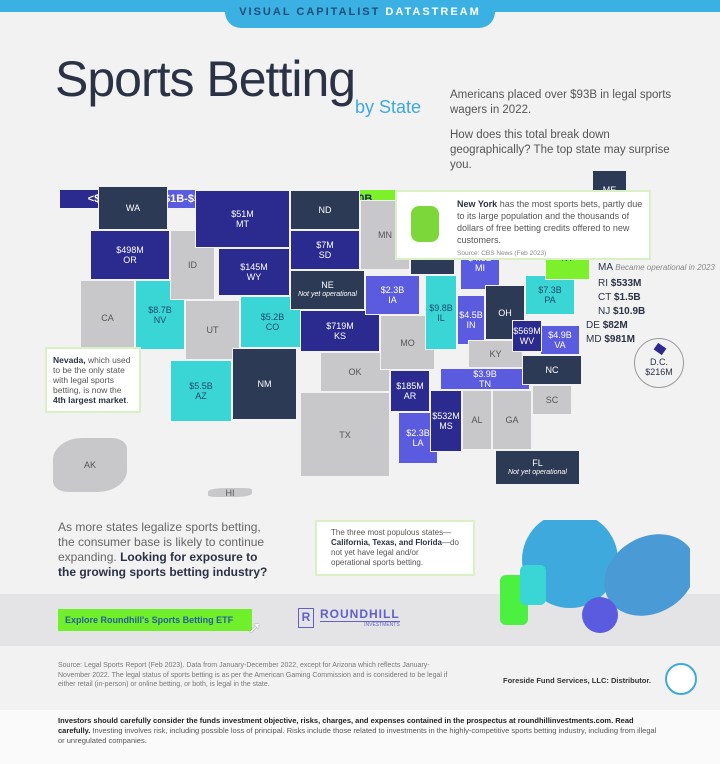 This screenshot has height=764, width=720. What do you see at coordinates (560, 335) in the screenshot?
I see `state-value: $4.9B` at bounding box center [560, 335].